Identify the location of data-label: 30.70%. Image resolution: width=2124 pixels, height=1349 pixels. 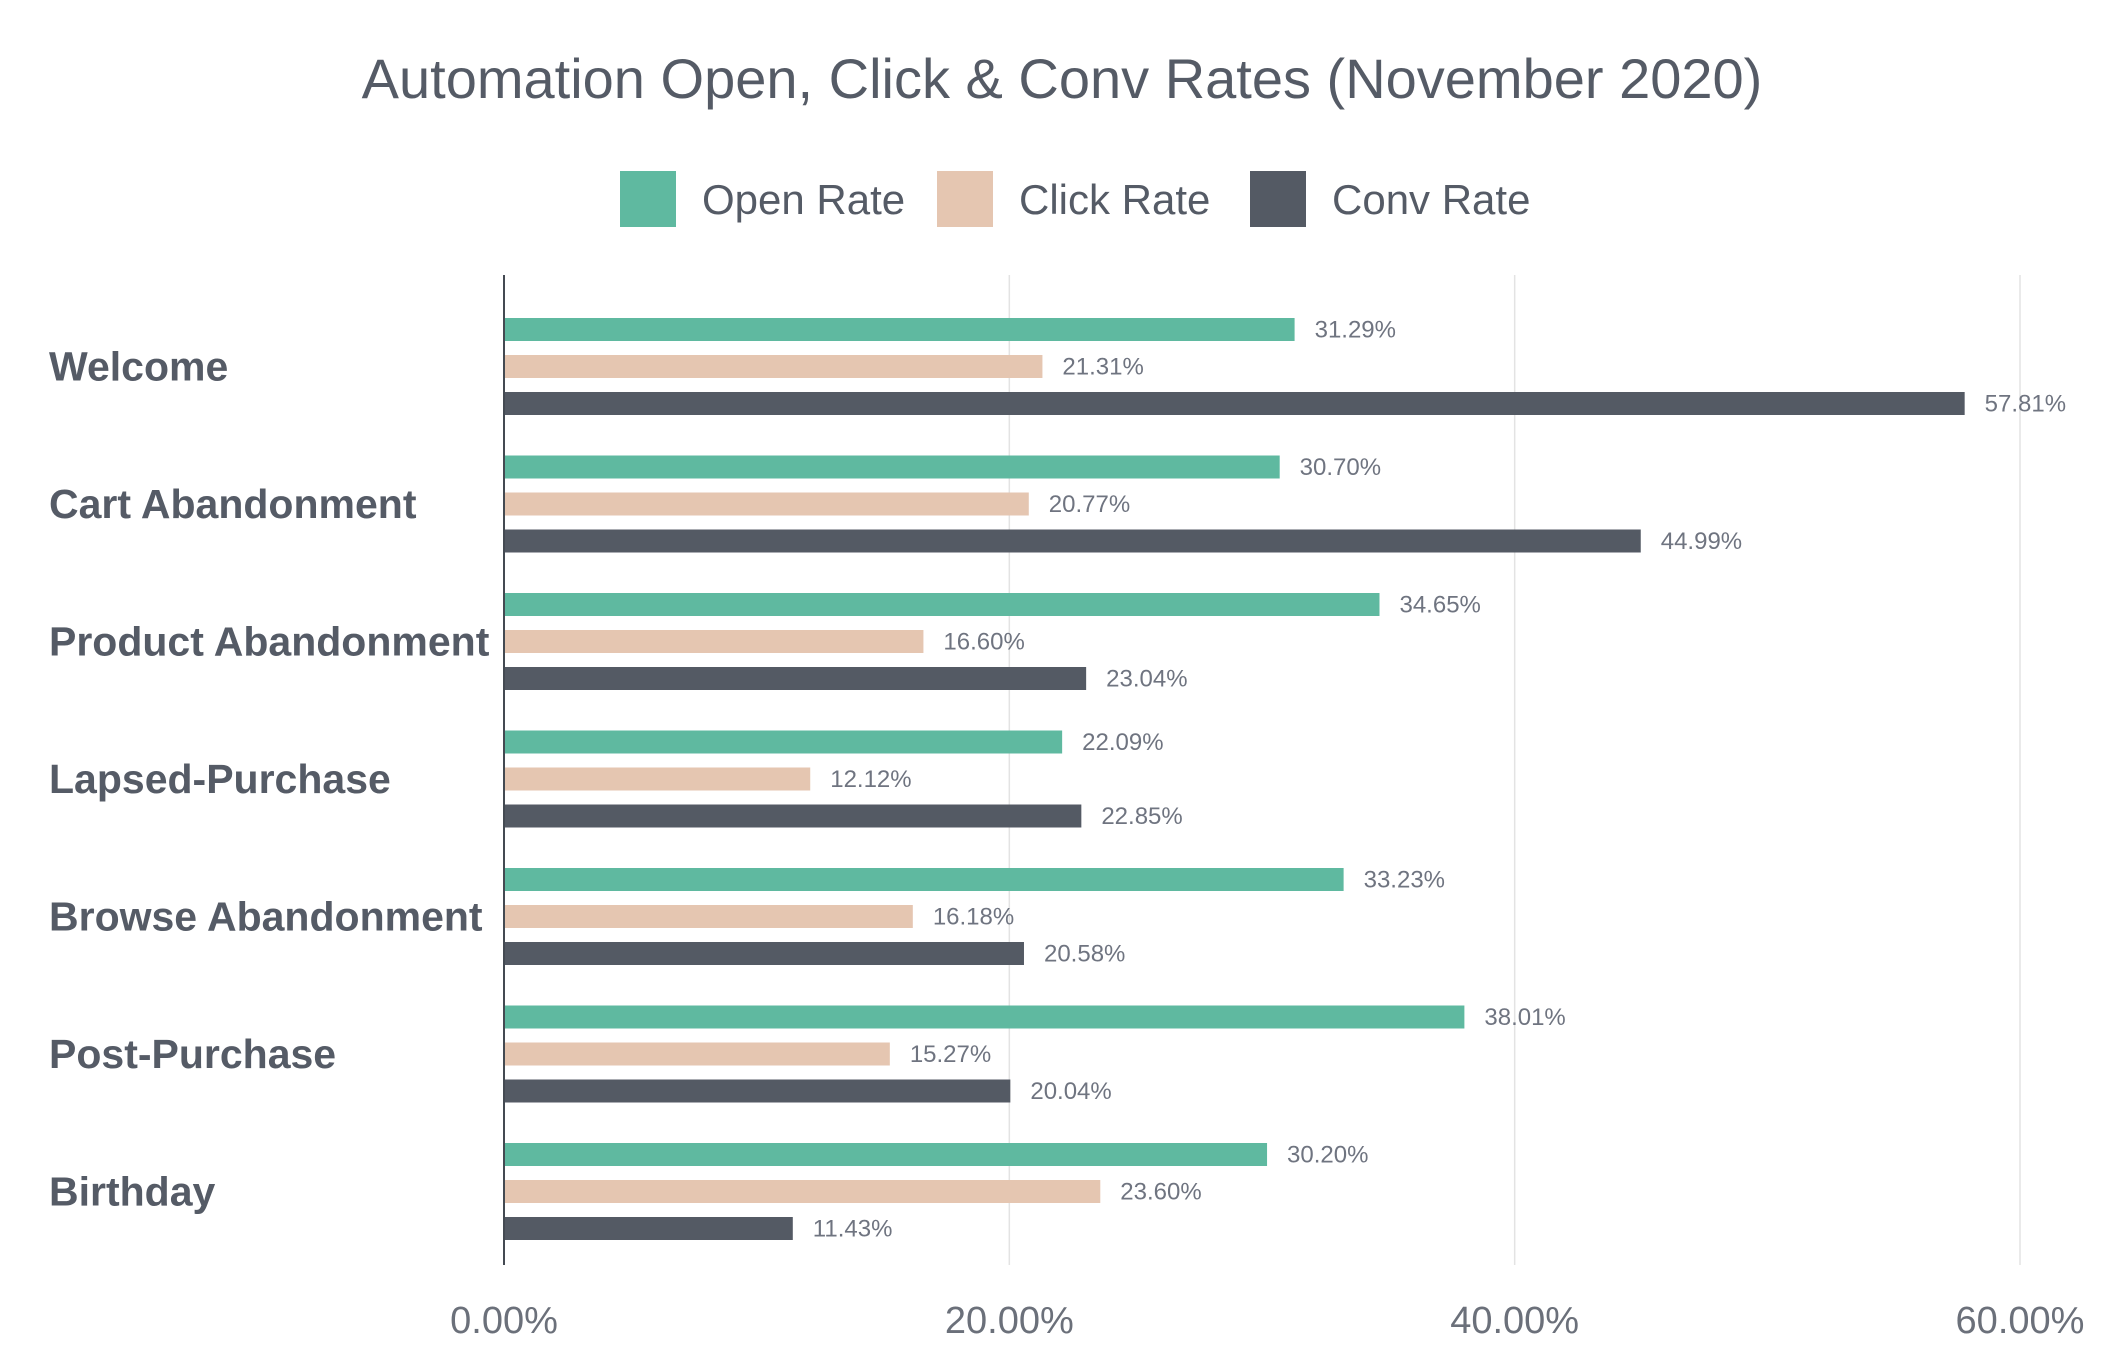
(1340, 467).